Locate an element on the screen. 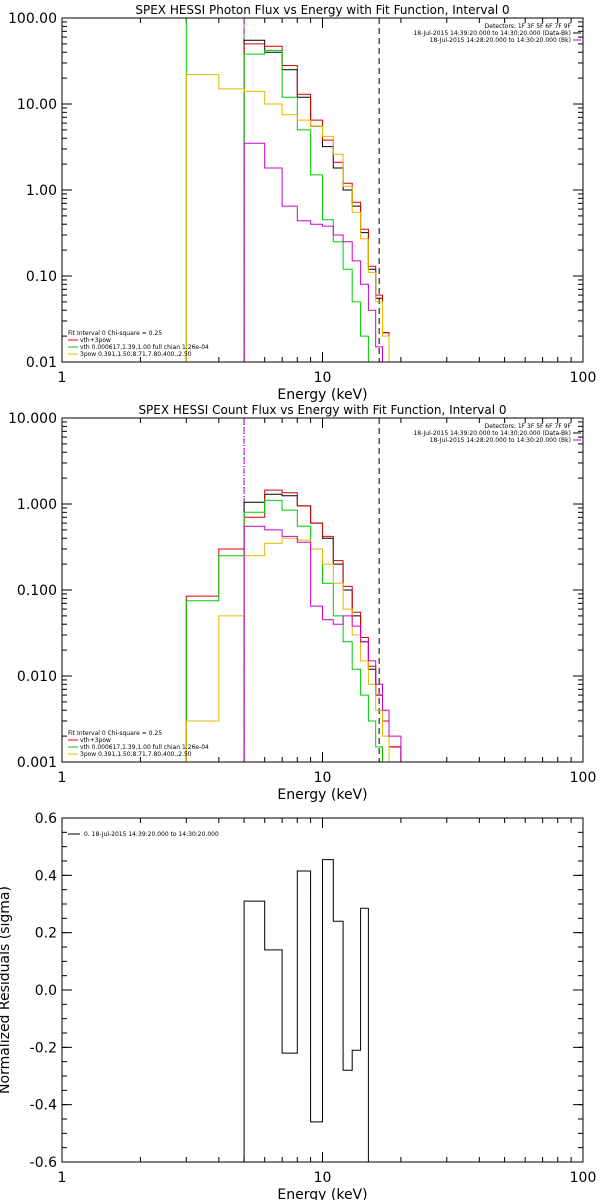  y-tick-label: 10.00 is located at coordinates (37, 105).